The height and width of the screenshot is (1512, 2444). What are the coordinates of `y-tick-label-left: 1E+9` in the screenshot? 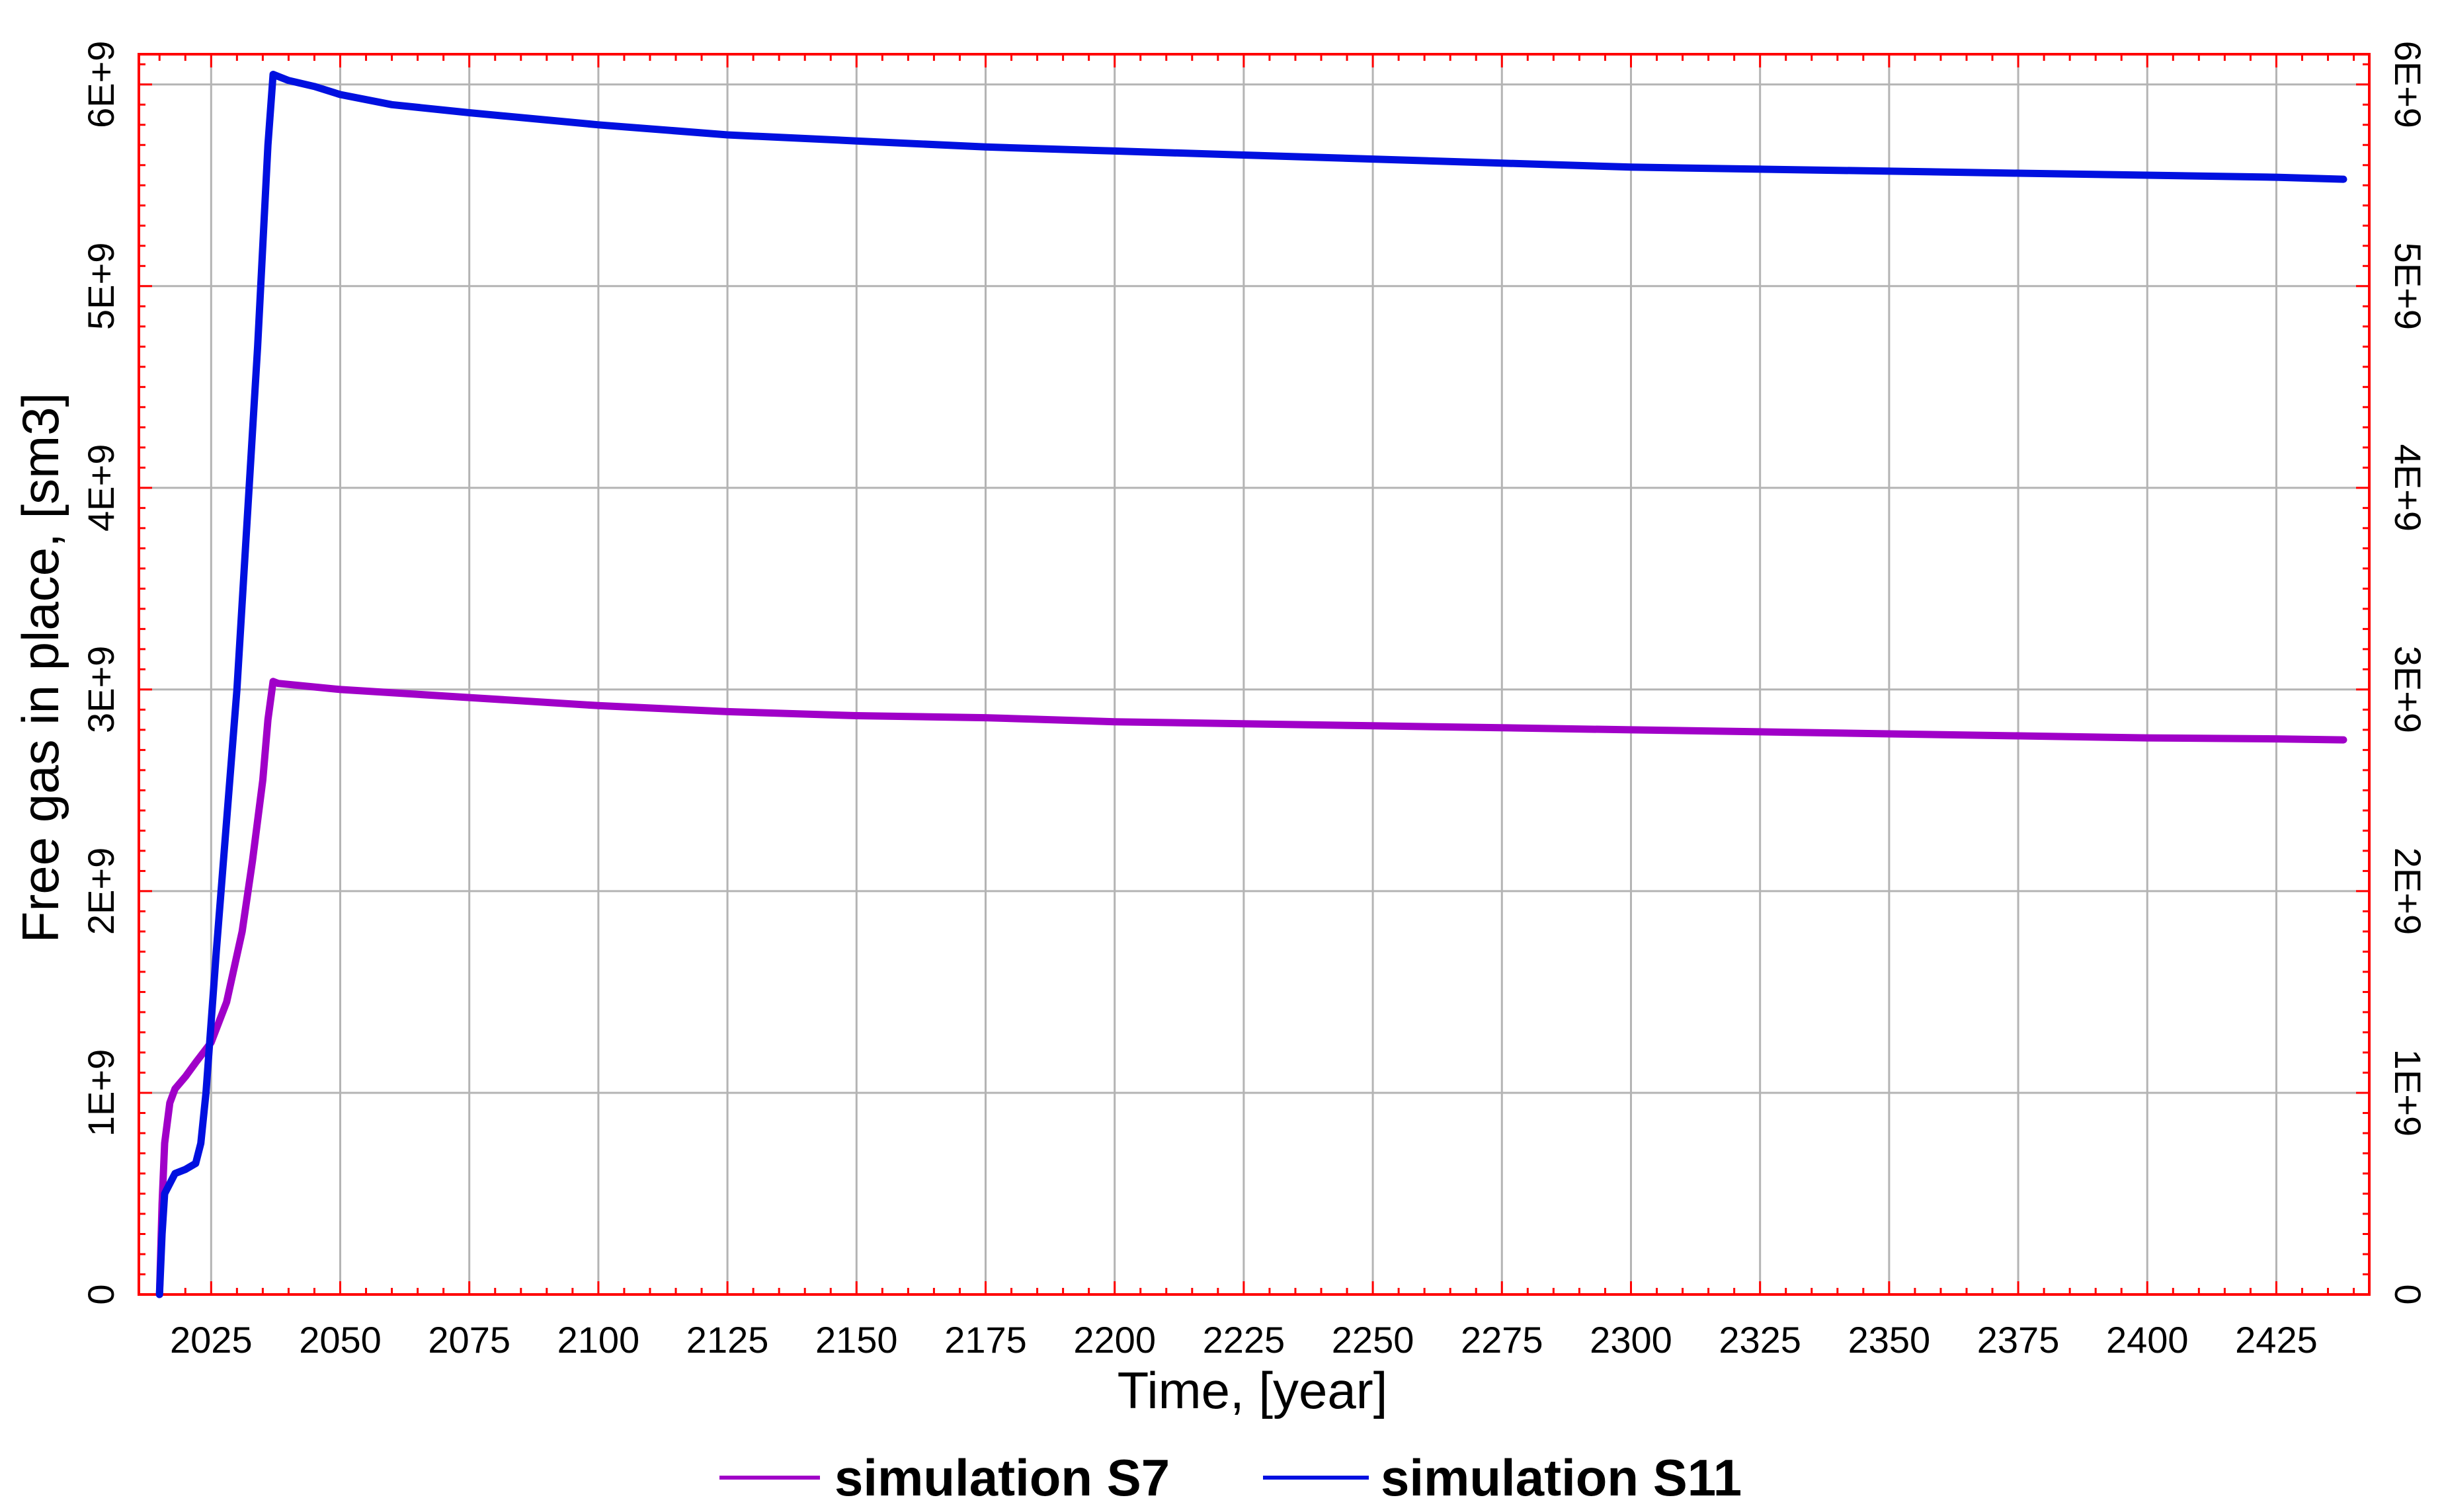 It's located at (101, 1092).